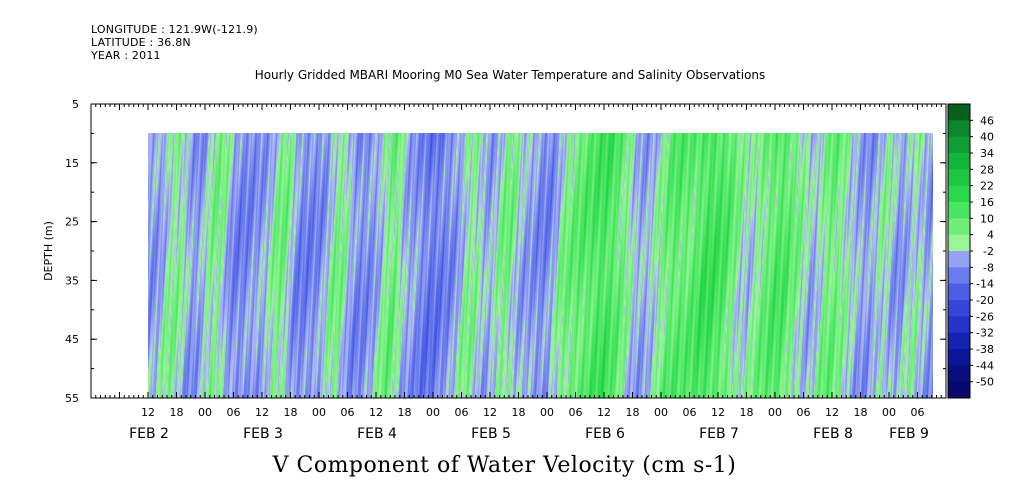 The height and width of the screenshot is (504, 1009). What do you see at coordinates (985, 333) in the screenshot?
I see `colorbar-label: -32` at bounding box center [985, 333].